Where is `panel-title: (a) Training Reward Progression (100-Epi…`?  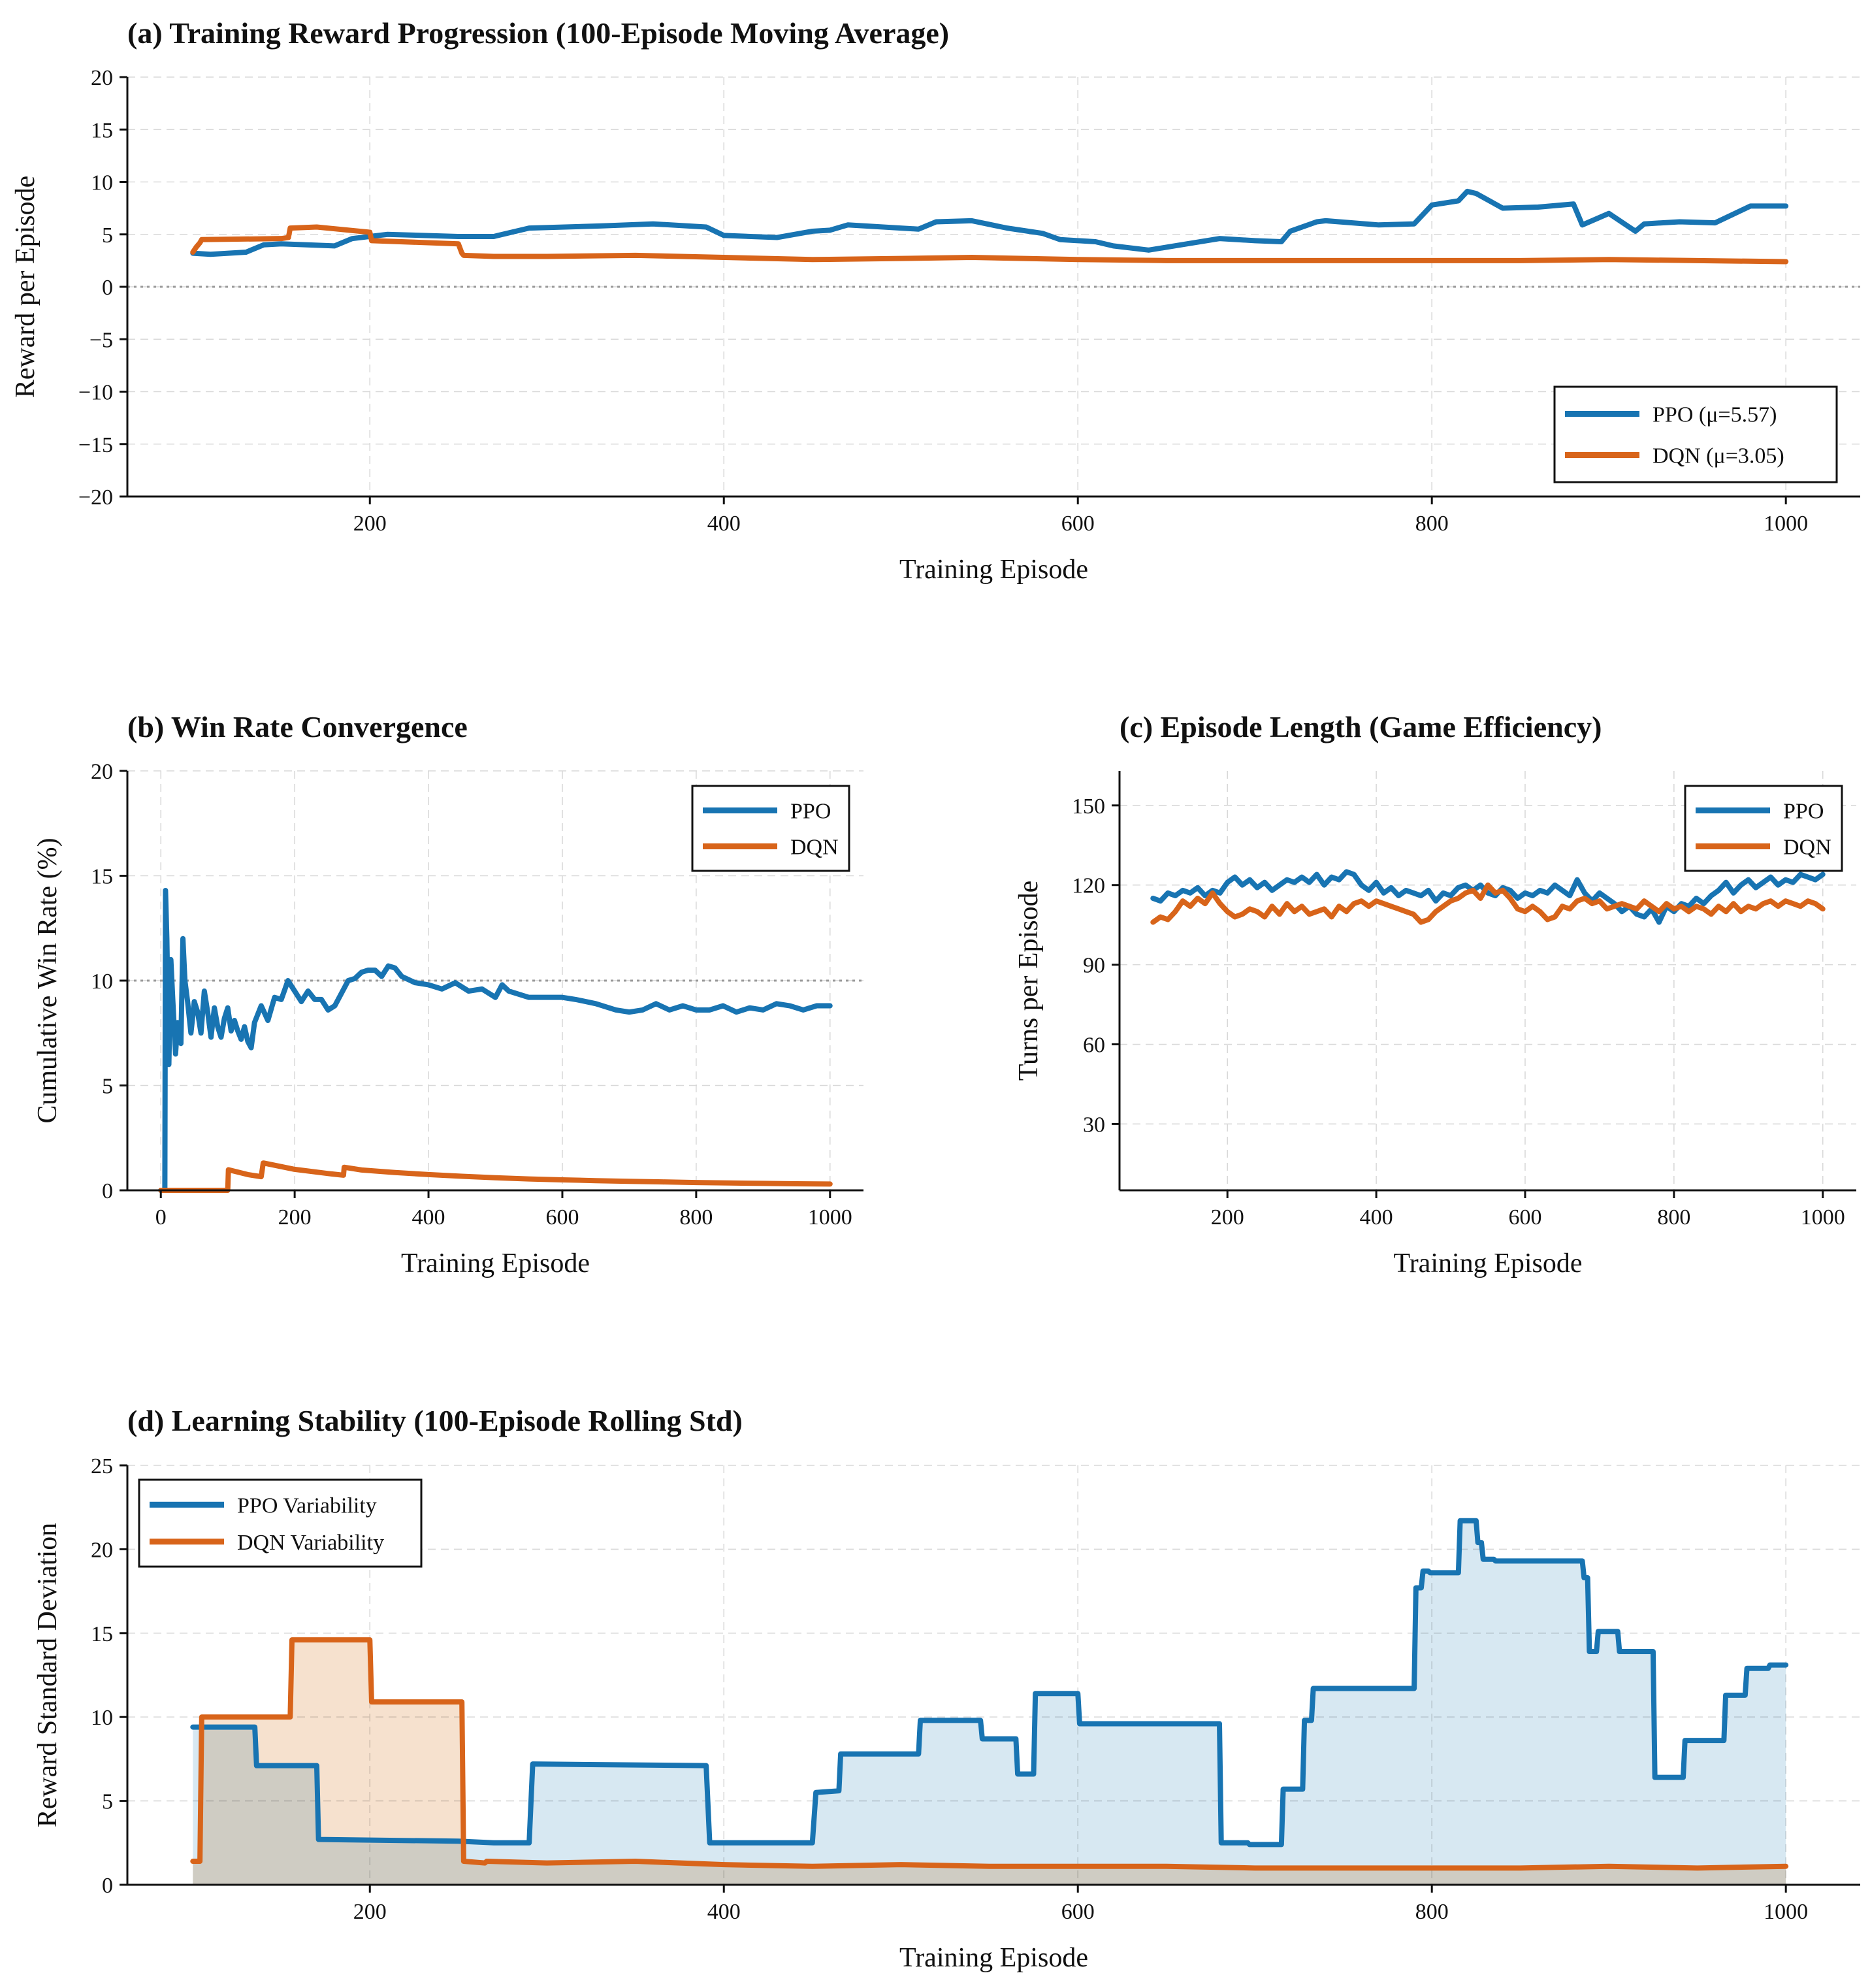
panel-title: (a) Training Reward Progression (100-Epi… is located at coordinates (538, 33).